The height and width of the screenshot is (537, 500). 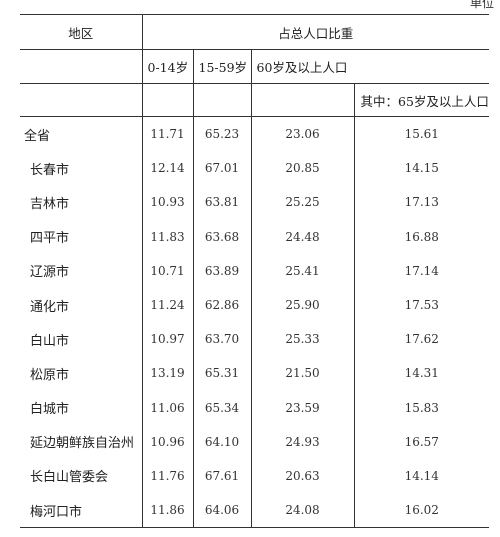 What do you see at coordinates (221, 407) in the screenshot?
I see `value-15-59: 65.34` at bounding box center [221, 407].